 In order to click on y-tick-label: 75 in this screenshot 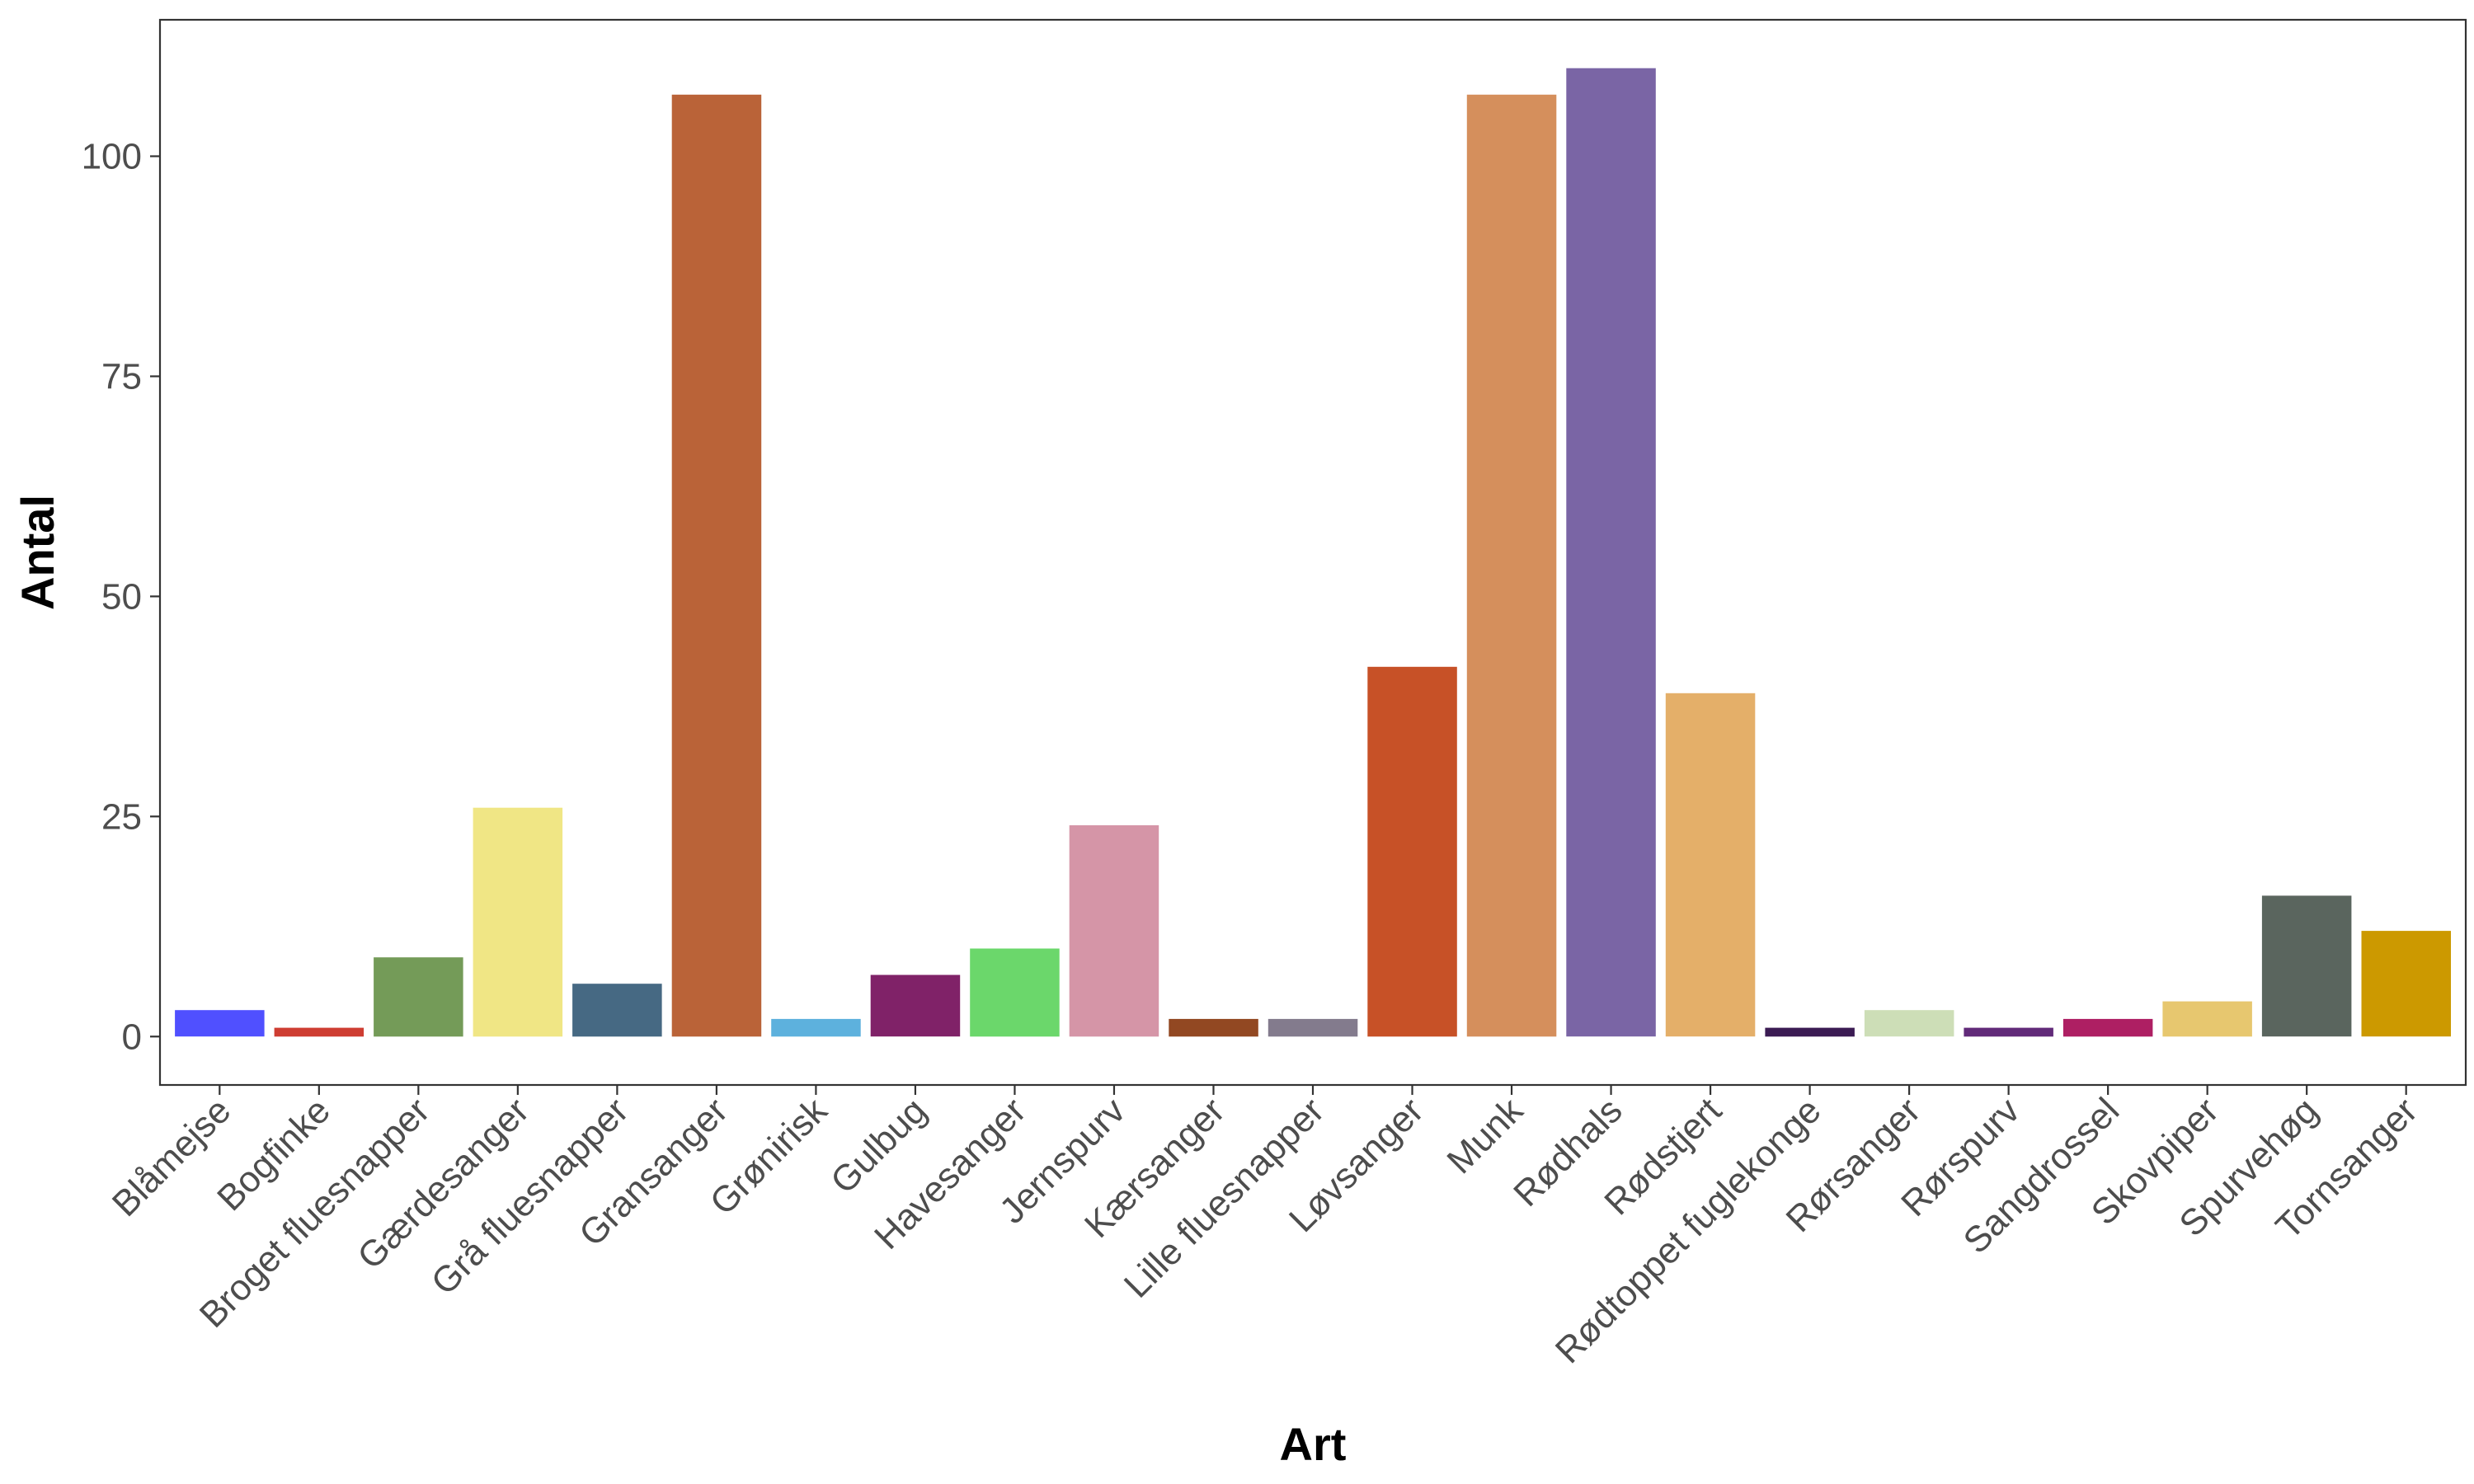, I will do `click(121, 376)`.